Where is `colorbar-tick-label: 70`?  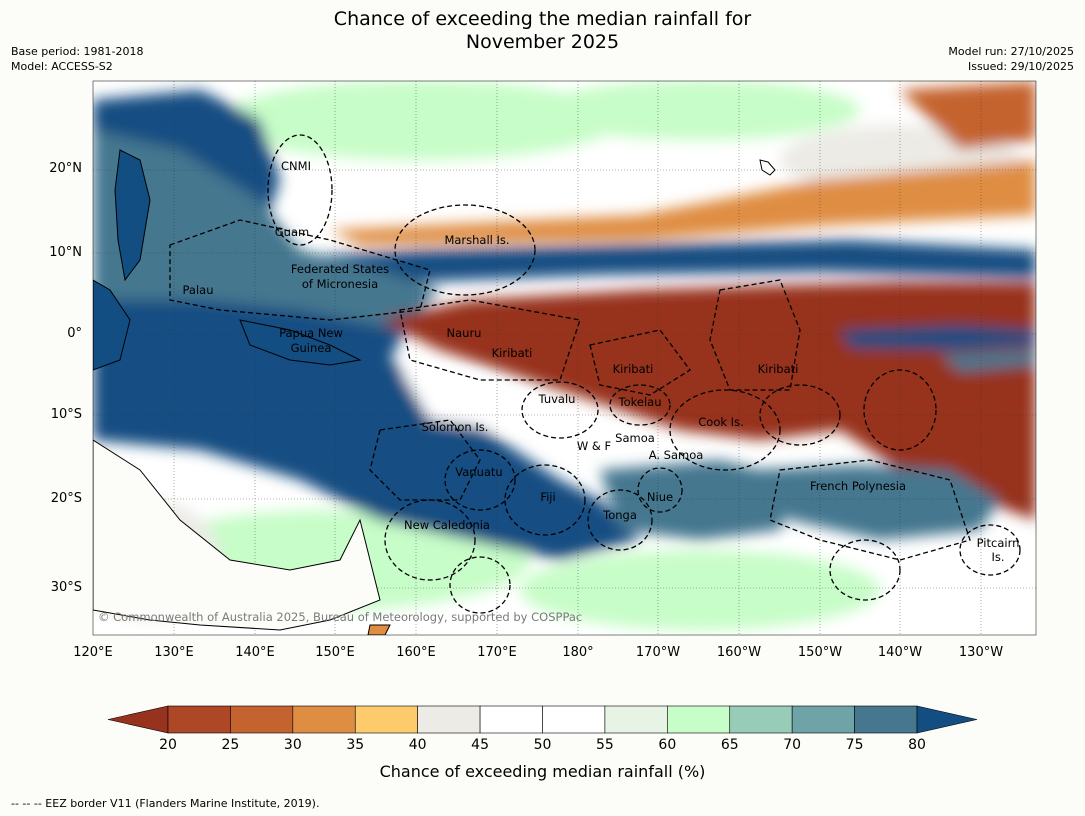 colorbar-tick-label: 70 is located at coordinates (792, 745).